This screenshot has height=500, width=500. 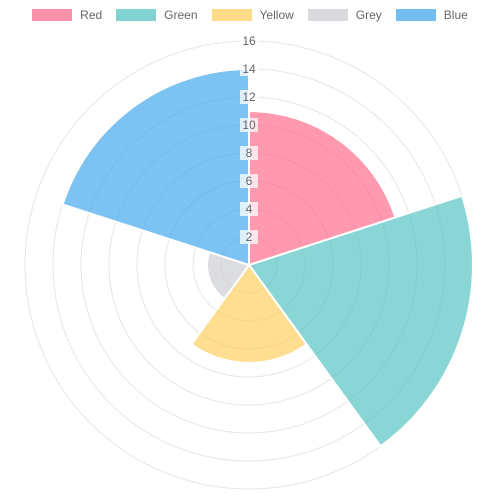 I want to click on tick-label: 2, so click(x=249, y=237).